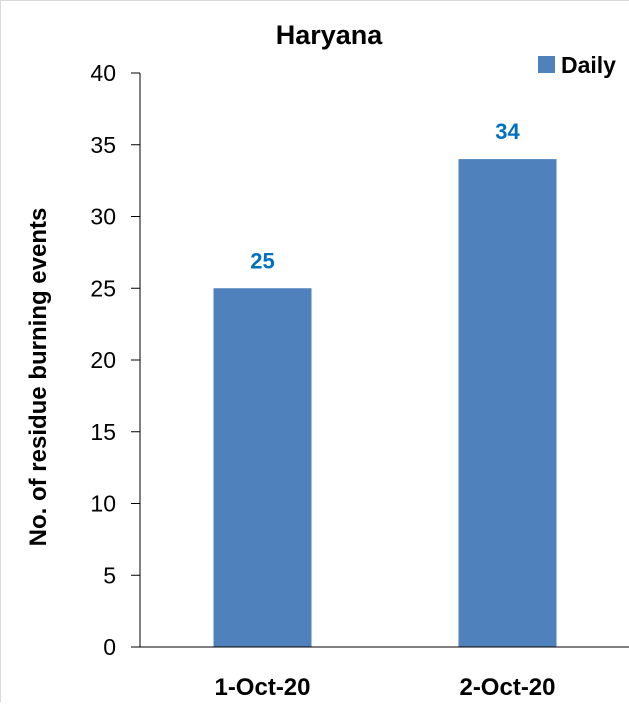 Image resolution: width=629 pixels, height=708 pixels. Describe the element at coordinates (330, 35) in the screenshot. I see `chart-title: Haryana` at that location.